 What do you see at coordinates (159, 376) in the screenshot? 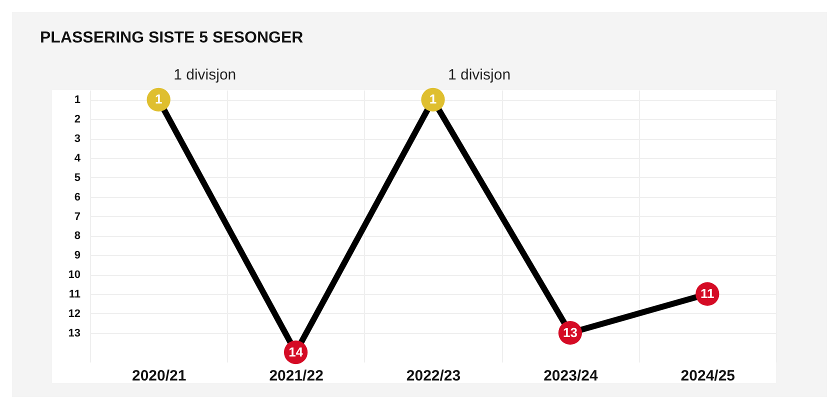
I see `x-tick-label: 2020/21` at bounding box center [159, 376].